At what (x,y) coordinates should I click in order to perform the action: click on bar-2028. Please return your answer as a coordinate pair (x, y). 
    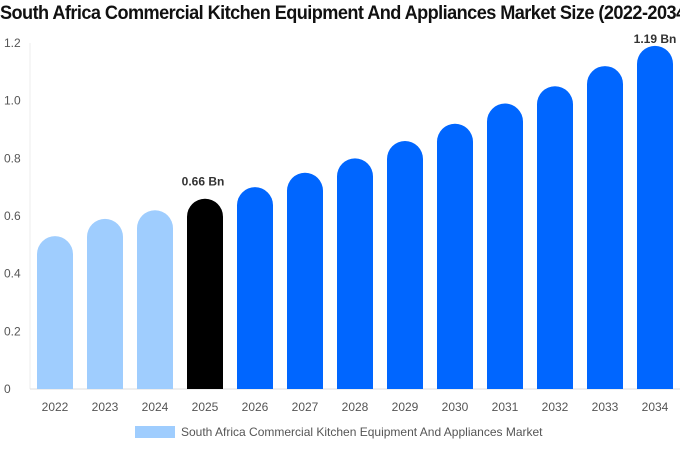
    Looking at the image, I should click on (355, 273).